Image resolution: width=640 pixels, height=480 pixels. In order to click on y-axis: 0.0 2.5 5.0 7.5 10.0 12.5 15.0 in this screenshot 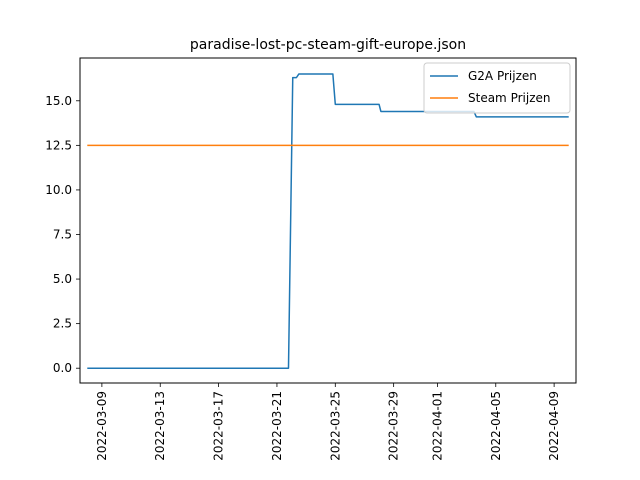, I will do `click(62, 234)`.